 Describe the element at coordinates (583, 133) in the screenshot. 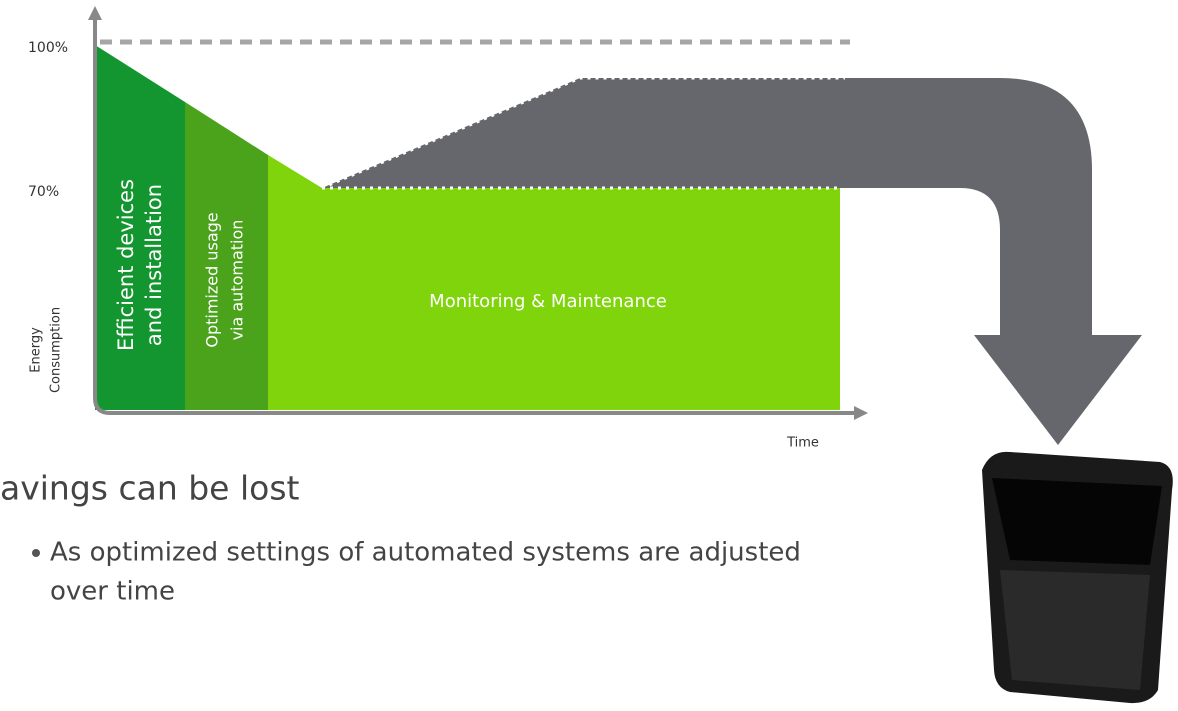

I see `dotted-edge` at that location.